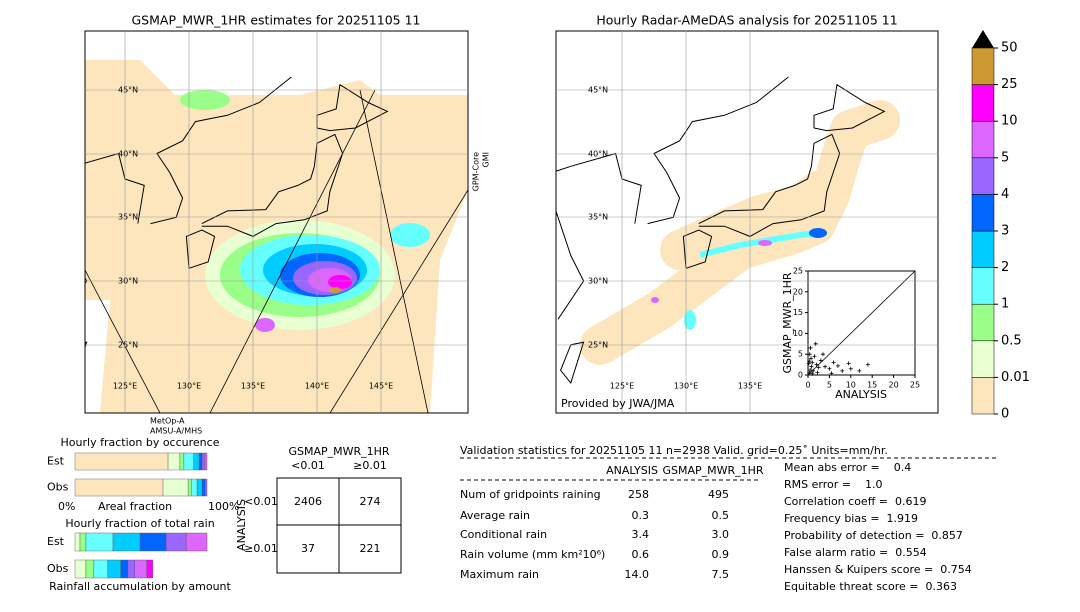 This screenshot has height=612, width=1080. Describe the element at coordinates (495, 515) in the screenshot. I see `row-label: Average rain` at that location.